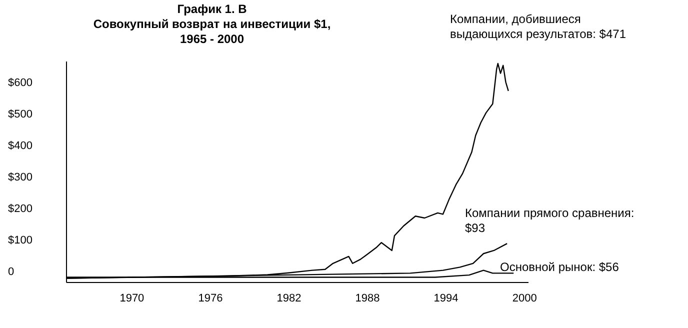 The width and height of the screenshot is (688, 328). What do you see at coordinates (212, 9) in the screenshot?
I see `text: График 1. В` at bounding box center [212, 9].